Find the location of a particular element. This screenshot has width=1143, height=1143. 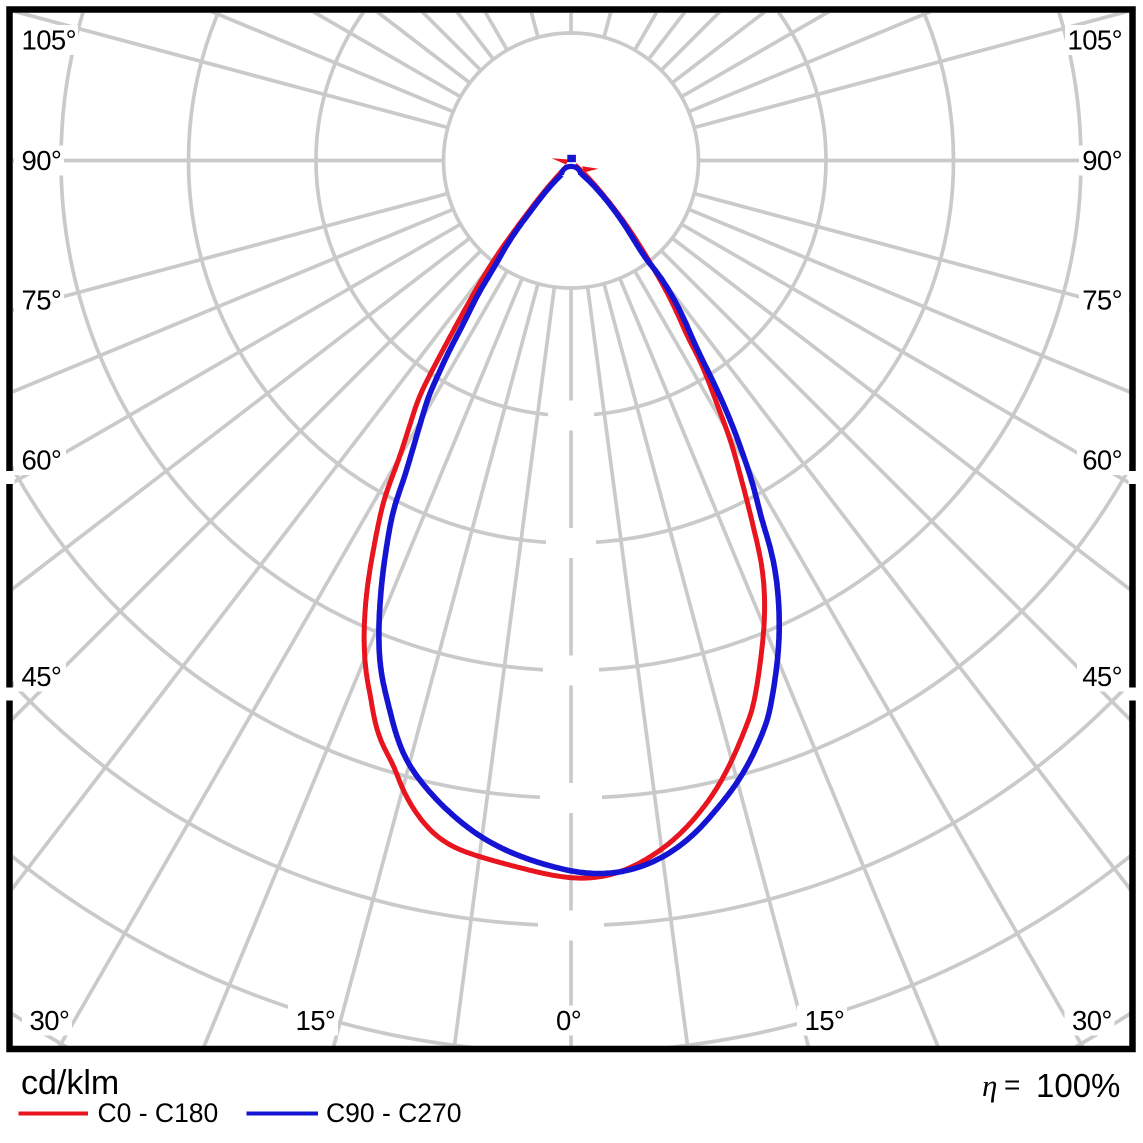

svg-text: η is located at coordinates (989, 1085).